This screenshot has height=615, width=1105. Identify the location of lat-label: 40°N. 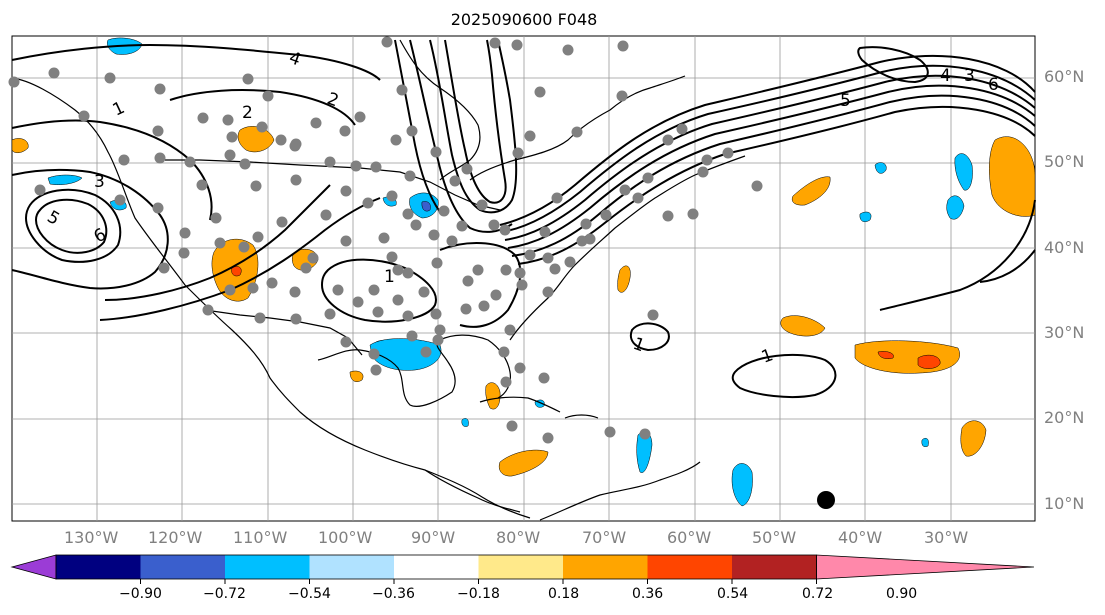
(1064, 247).